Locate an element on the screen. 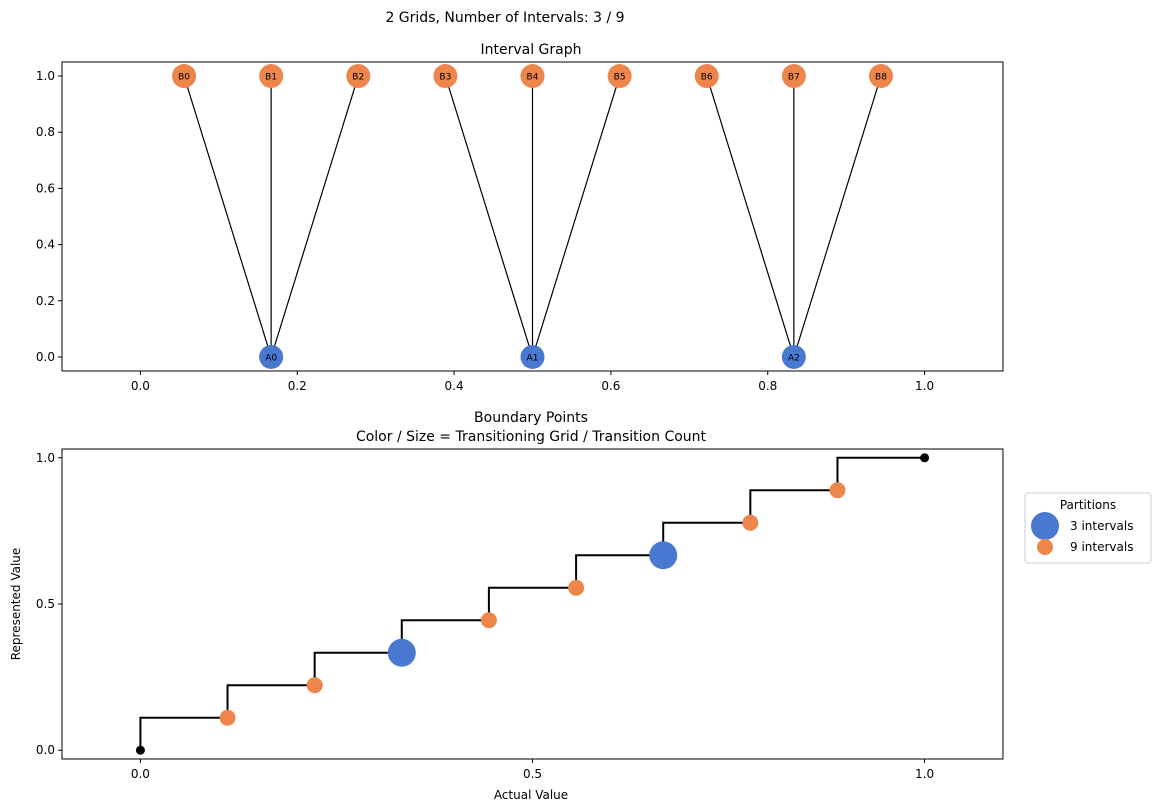 This screenshot has width=1158, height=811. node-label: B8 is located at coordinates (881, 78).